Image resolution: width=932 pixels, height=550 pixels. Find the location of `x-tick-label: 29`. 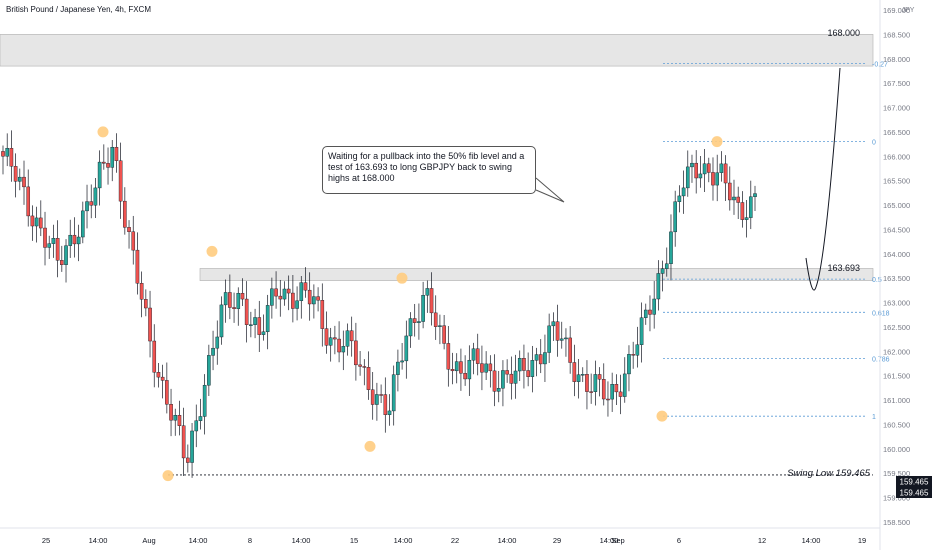

x-tick-label: 29 is located at coordinates (557, 540).